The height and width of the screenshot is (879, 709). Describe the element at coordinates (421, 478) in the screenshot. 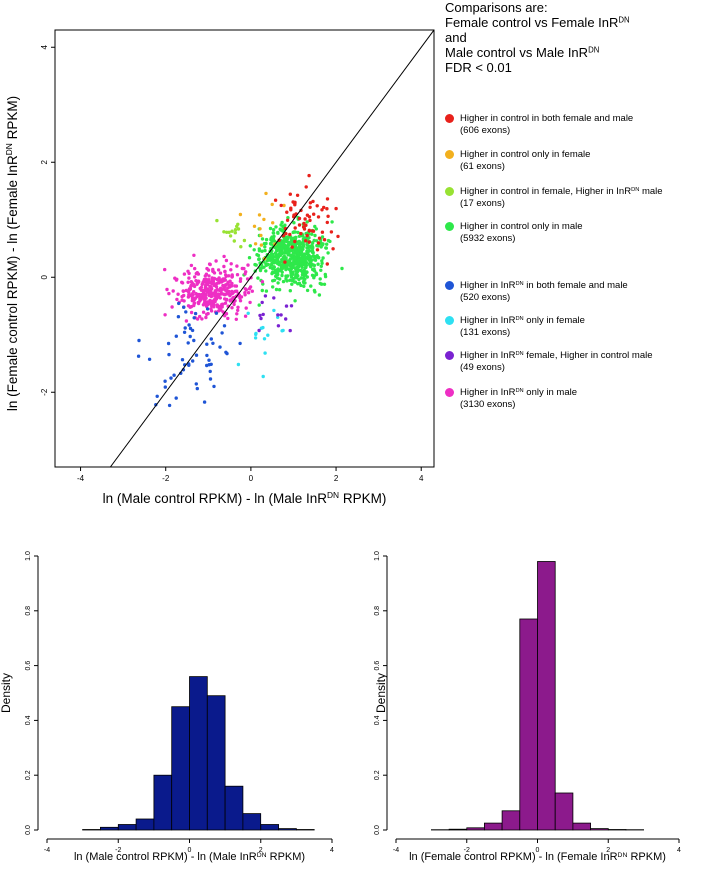

I see `x-tick-label: 4` at that location.